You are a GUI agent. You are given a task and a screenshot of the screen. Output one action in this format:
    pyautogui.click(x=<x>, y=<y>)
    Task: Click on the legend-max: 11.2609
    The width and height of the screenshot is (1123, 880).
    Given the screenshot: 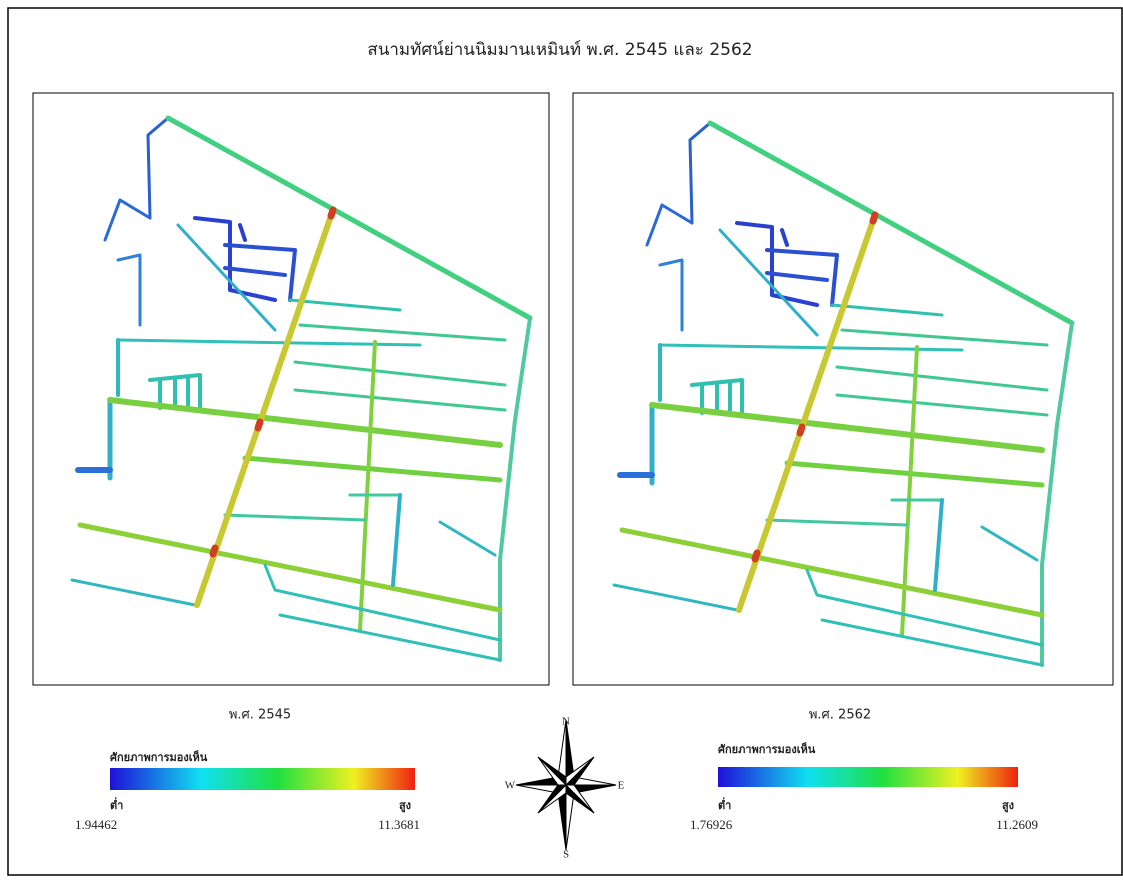 What is the action you would take?
    pyautogui.click(x=1017, y=824)
    